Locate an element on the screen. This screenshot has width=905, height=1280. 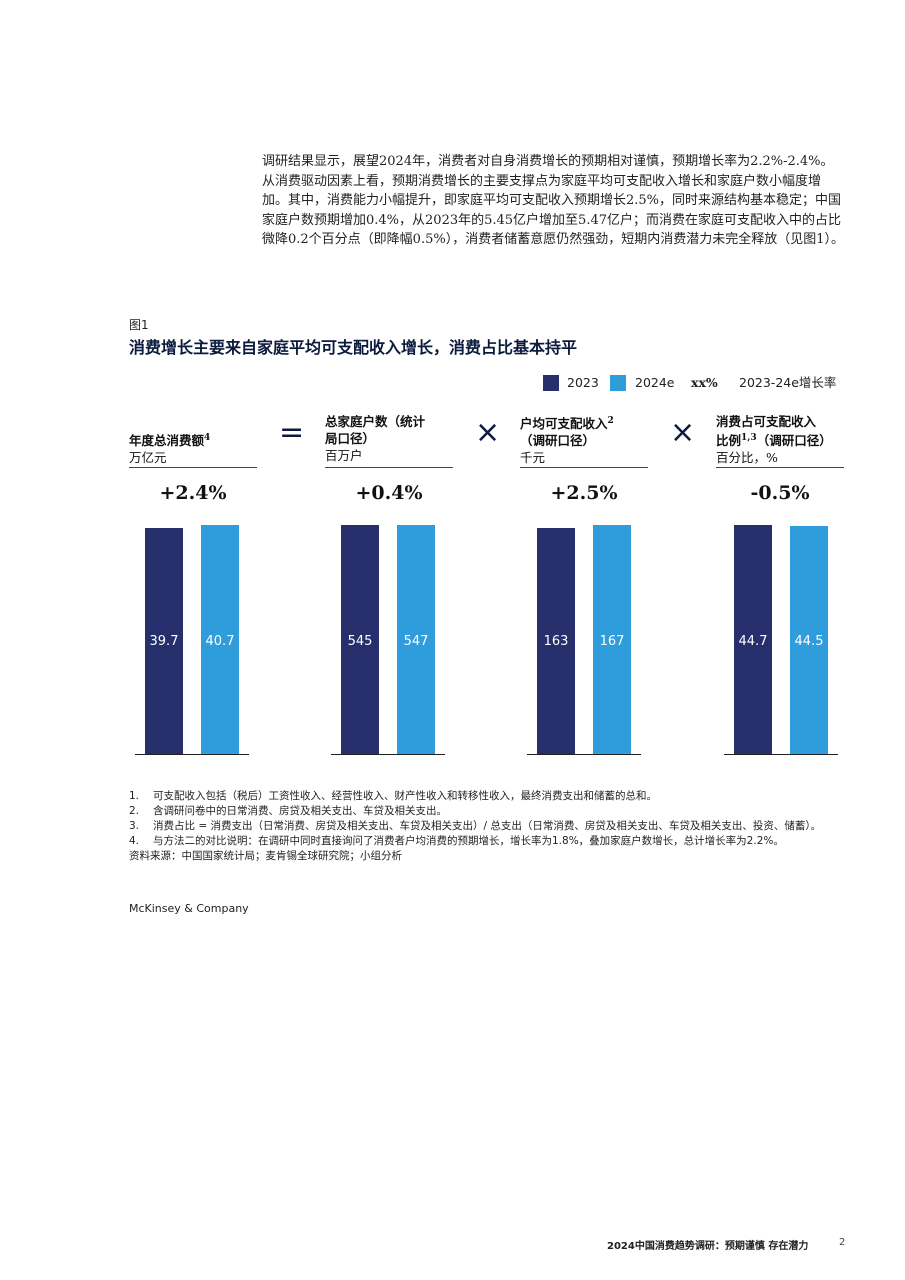
panel-4-title-line2: 比例 is located at coordinates (729, 441).